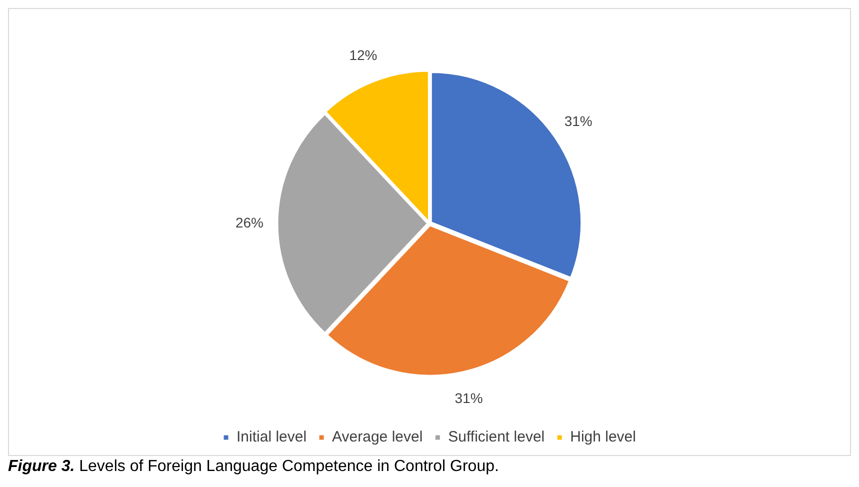 The width and height of the screenshot is (859, 487). Describe the element at coordinates (289, 466) in the screenshot. I see `text: Levels of Foreign Language Competence in Control Group.` at that location.